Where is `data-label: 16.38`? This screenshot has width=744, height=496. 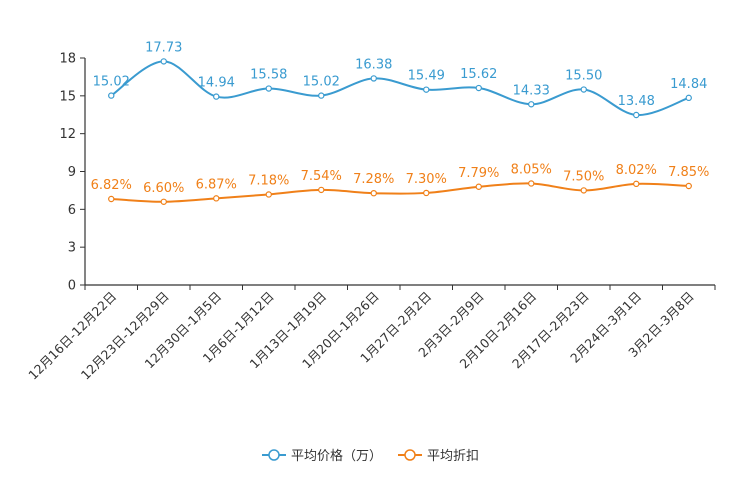
data-label: 16.38 is located at coordinates (373, 64).